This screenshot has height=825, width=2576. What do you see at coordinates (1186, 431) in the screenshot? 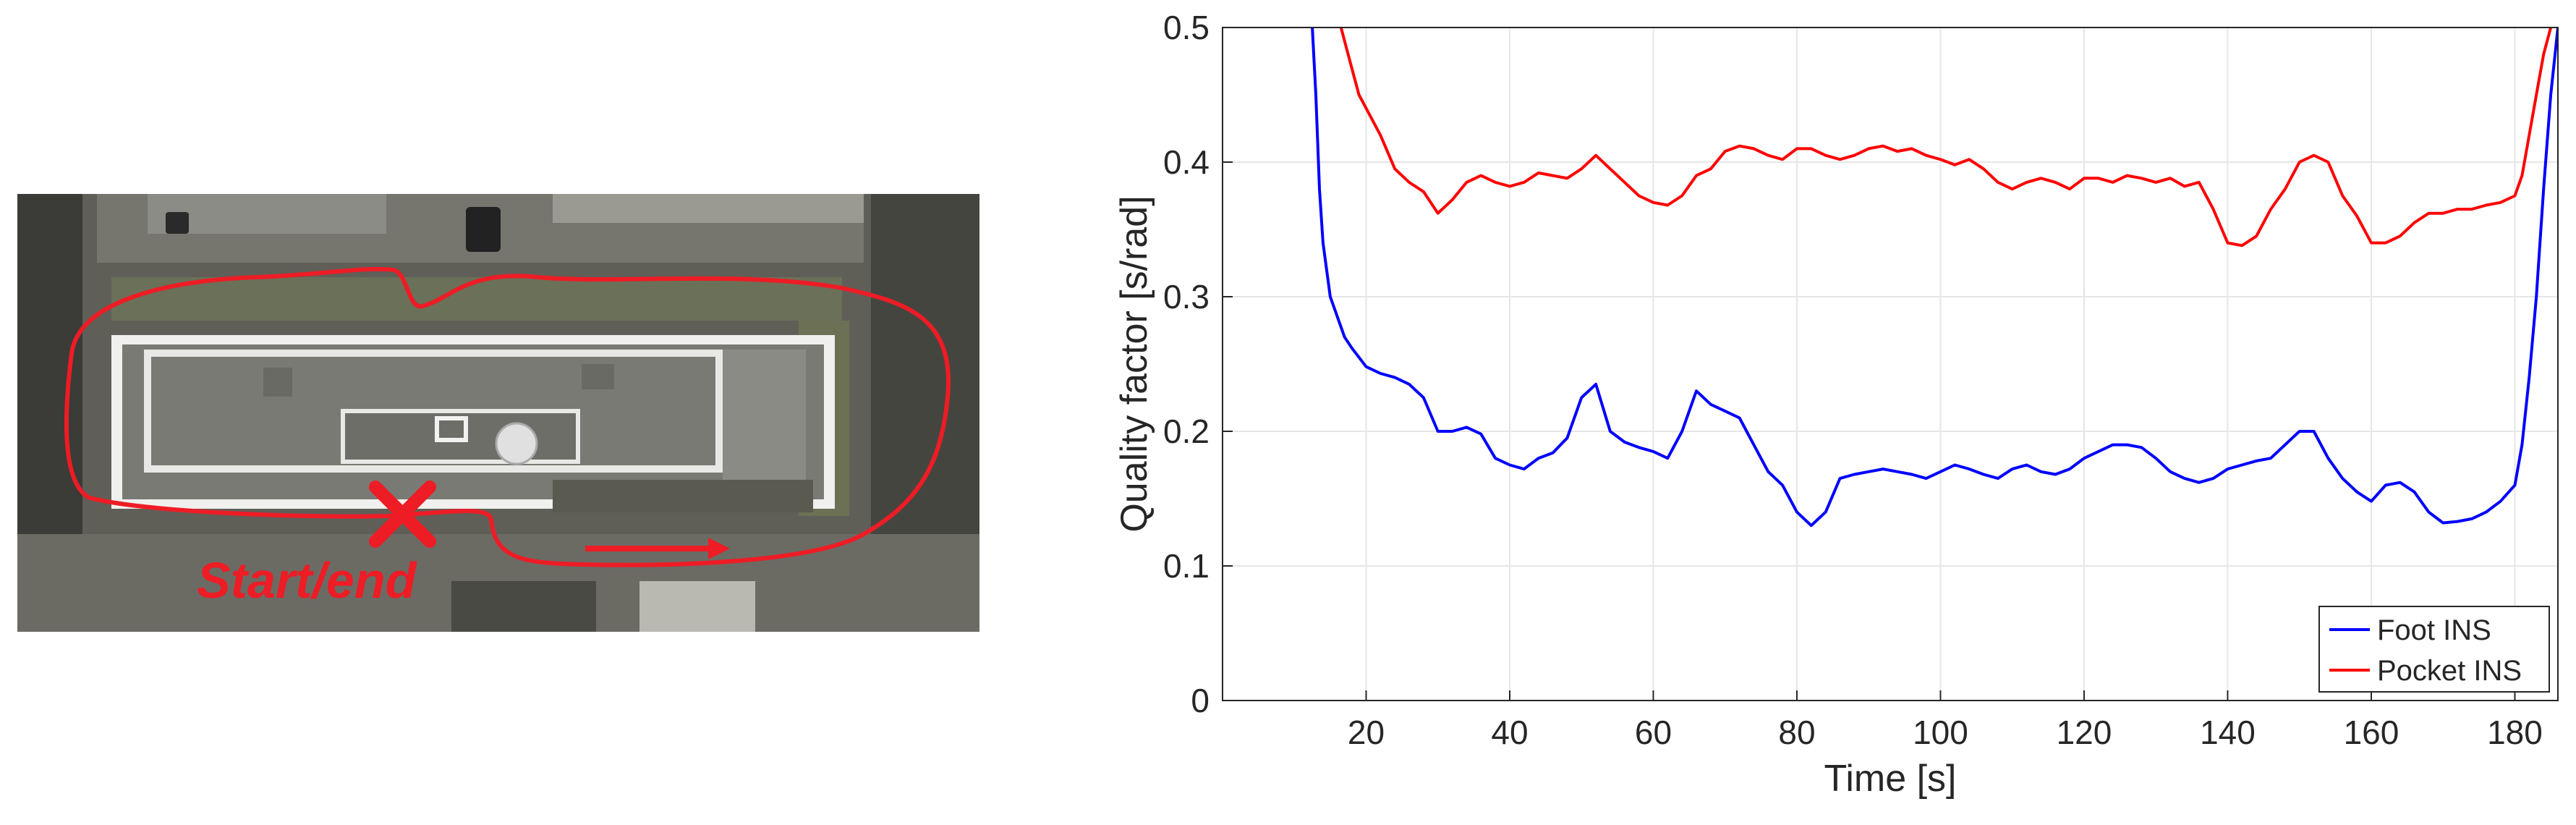
I see `y-tick-label: 0.2` at bounding box center [1186, 431].